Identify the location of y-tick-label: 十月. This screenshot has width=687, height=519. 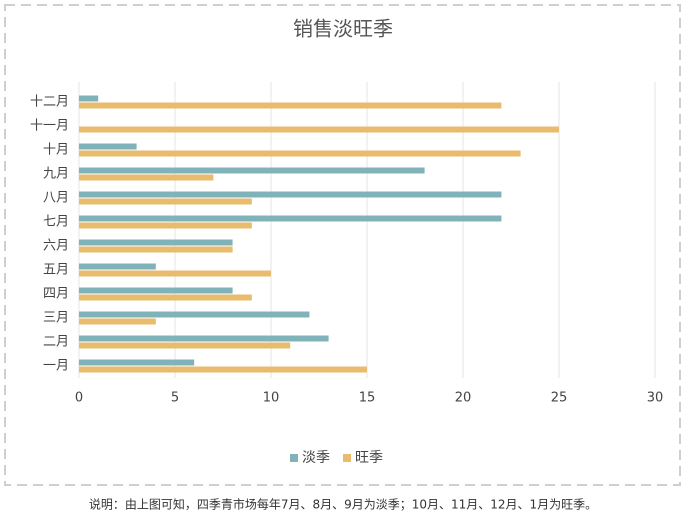
(56, 150).